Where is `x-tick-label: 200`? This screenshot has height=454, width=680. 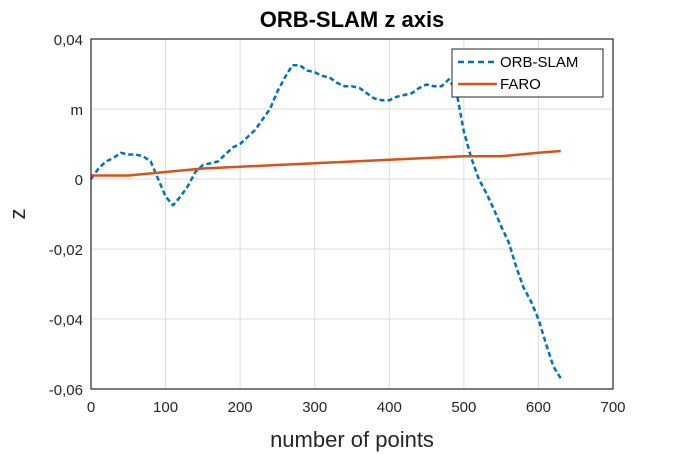 x-tick-label: 200 is located at coordinates (240, 407).